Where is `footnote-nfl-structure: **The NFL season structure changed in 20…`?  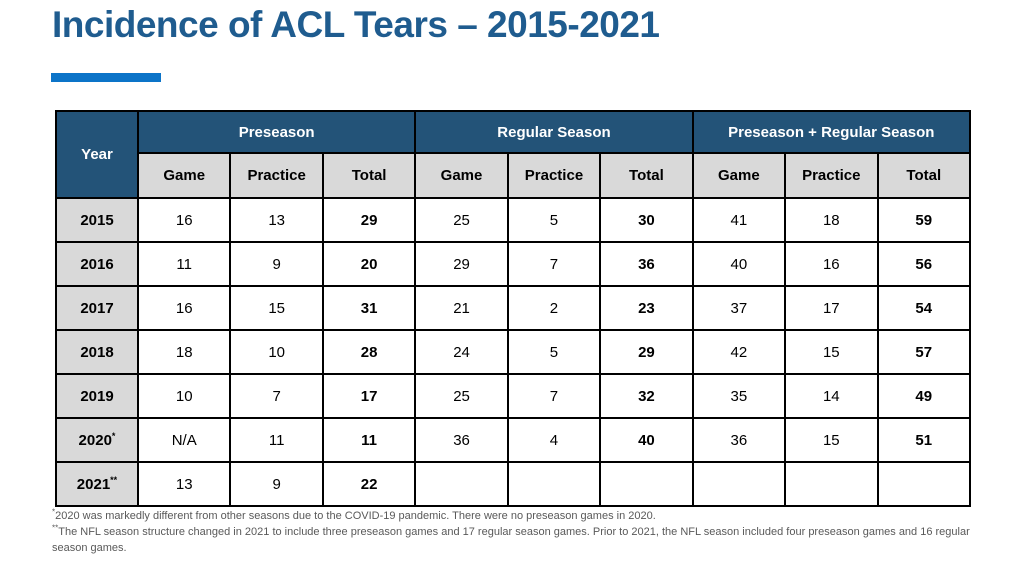
footnote-nfl-structure: **The NFL season structure changed in 20… is located at coordinates (514, 540).